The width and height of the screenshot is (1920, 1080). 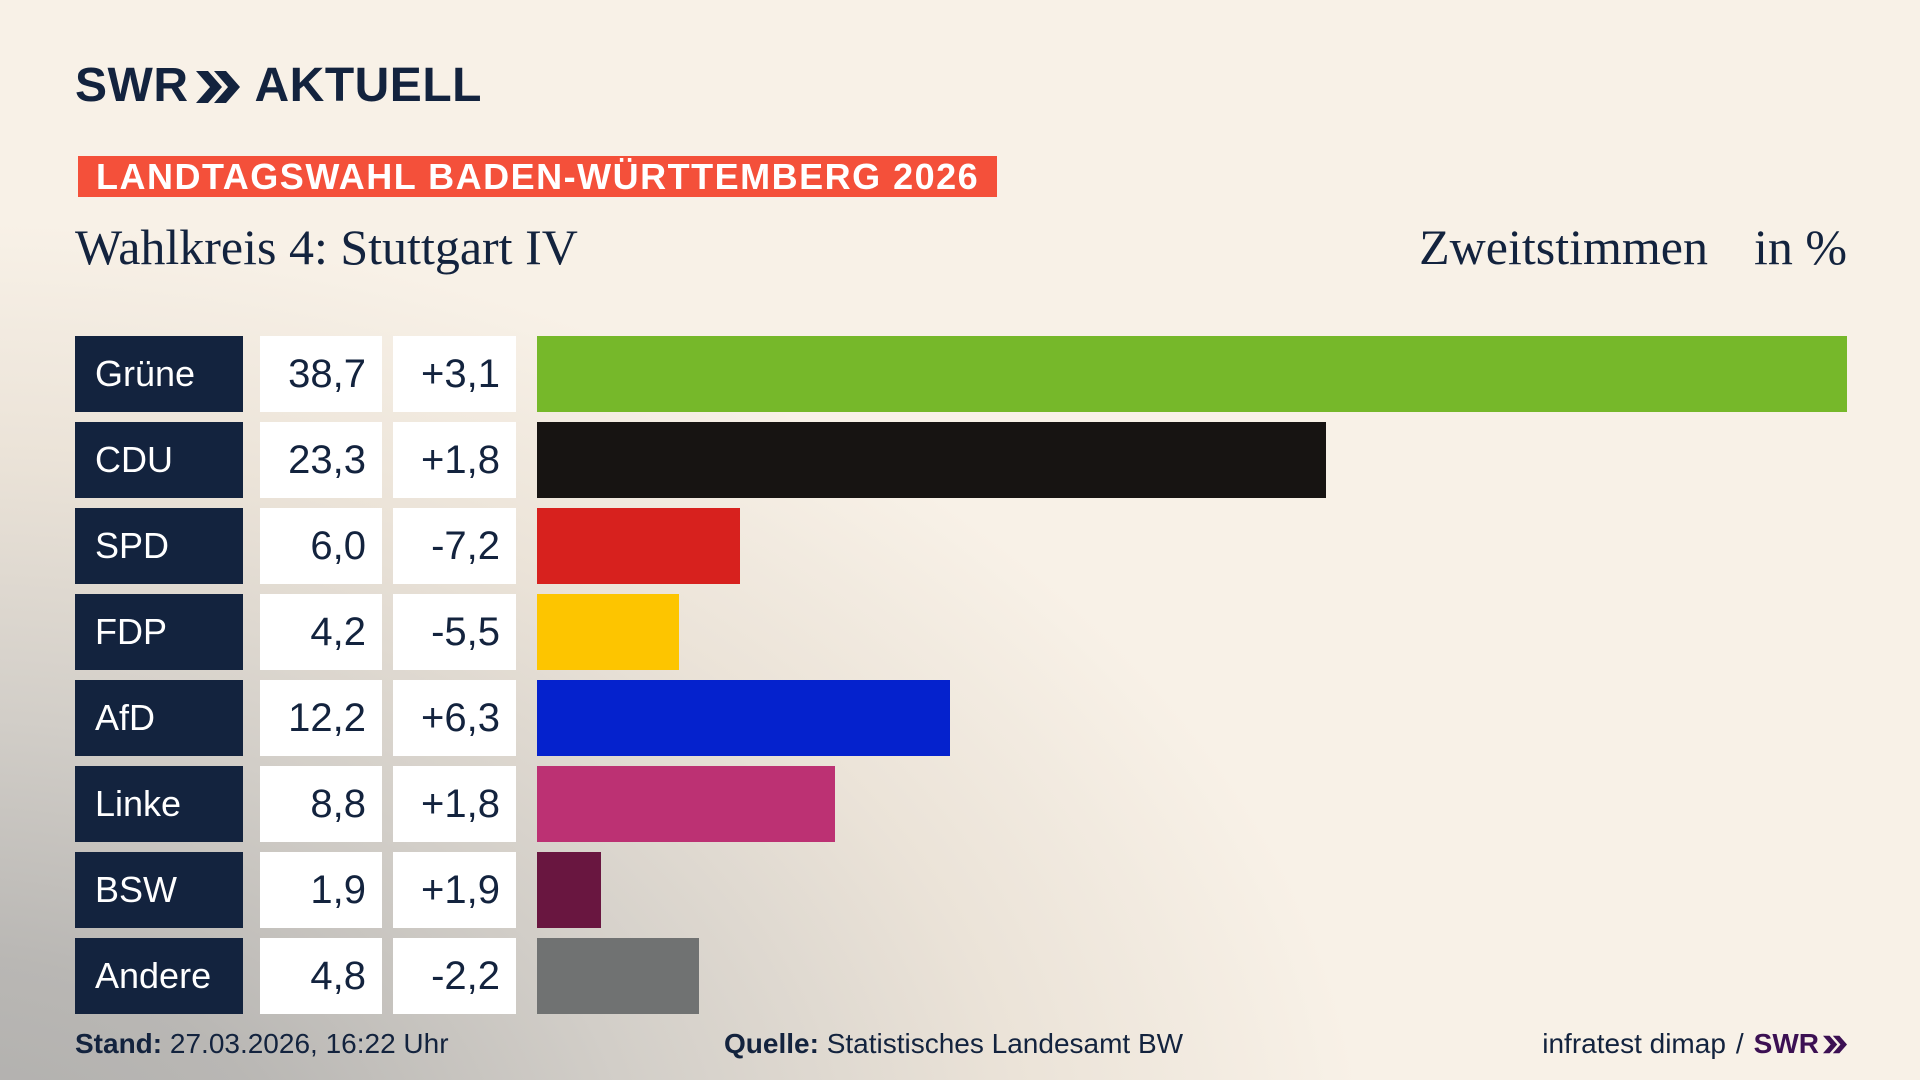 I want to click on quelle-label: Quelle:, so click(x=771, y=1043).